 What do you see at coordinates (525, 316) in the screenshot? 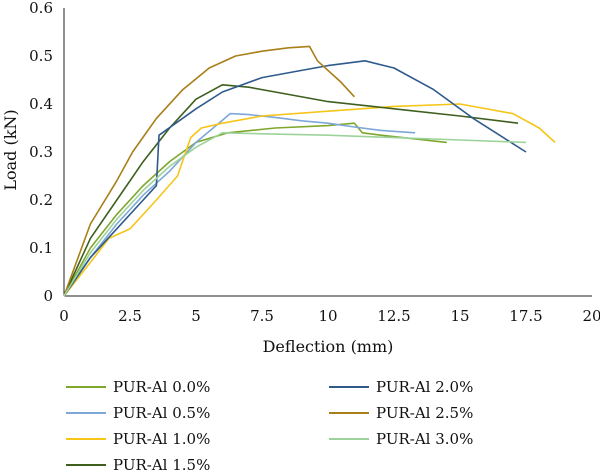
I see `x-tick-label: 17.5` at bounding box center [525, 316].